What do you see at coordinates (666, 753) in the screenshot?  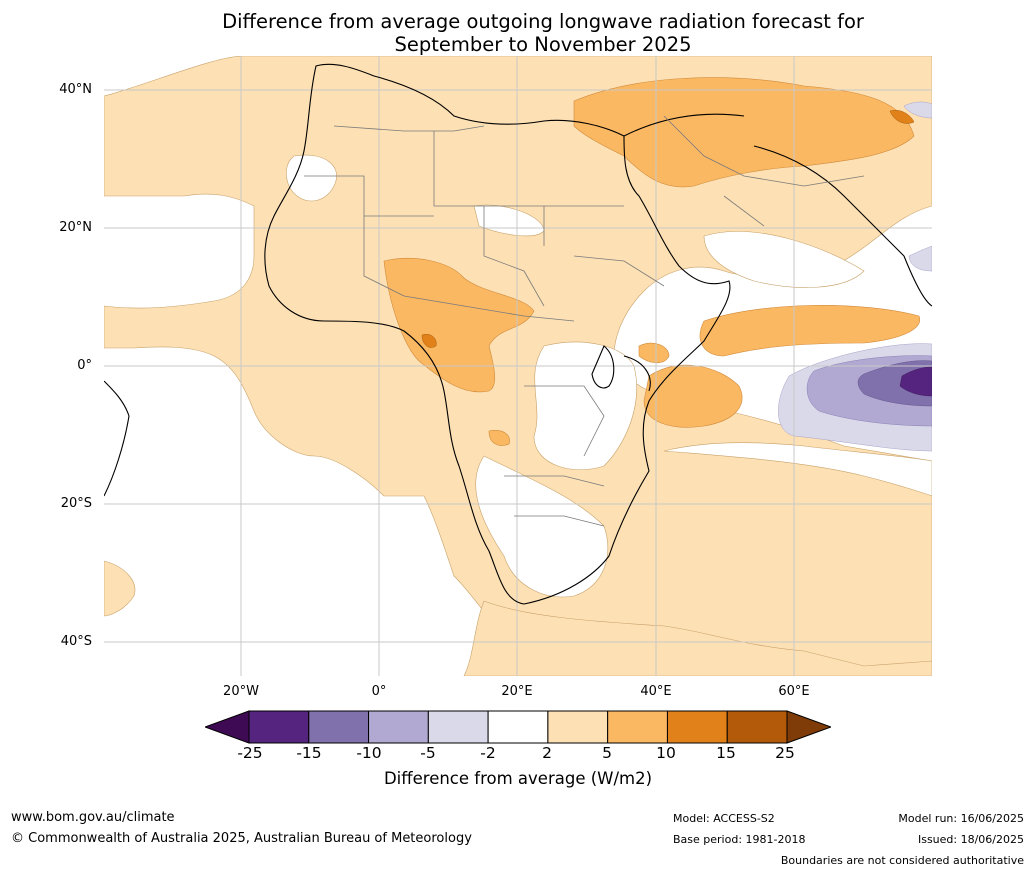 I see `colorbar-tick: 10` at bounding box center [666, 753].